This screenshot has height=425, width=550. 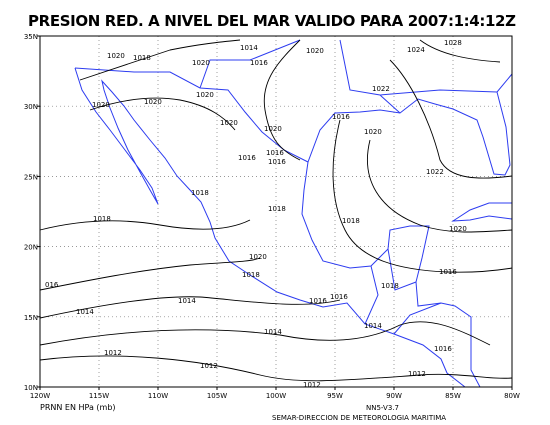 What do you see at coordinates (512, 396) in the screenshot?
I see `x-axis-label: 80W` at bounding box center [512, 396].